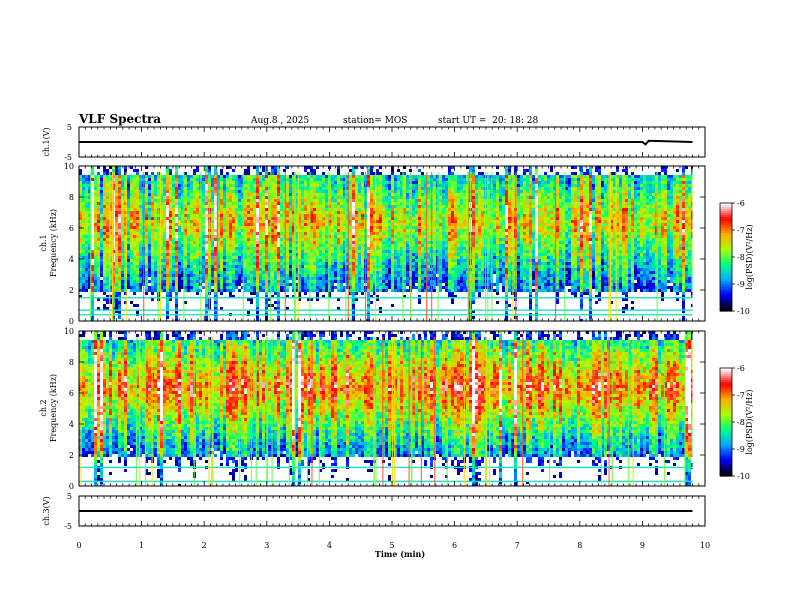 Image resolution: width=792 pixels, height=612 pixels. What do you see at coordinates (279, 121) in the screenshot?
I see `date-label: Aug.8 , 2025` at bounding box center [279, 121].